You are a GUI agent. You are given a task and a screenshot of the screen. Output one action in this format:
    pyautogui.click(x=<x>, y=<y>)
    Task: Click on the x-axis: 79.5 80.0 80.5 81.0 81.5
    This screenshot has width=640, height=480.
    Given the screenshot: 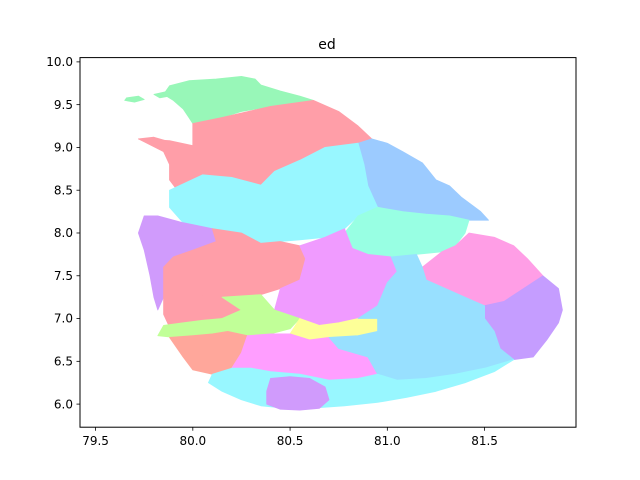 What is the action you would take?
    pyautogui.click(x=290, y=437)
    